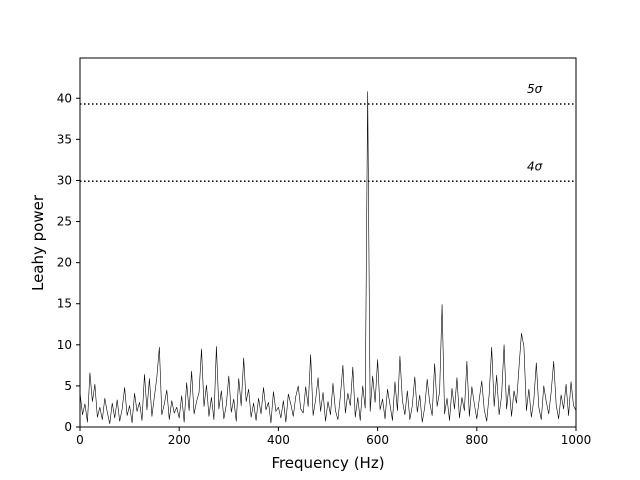 Image resolution: width=640 pixels, height=480 pixels. Describe the element at coordinates (535, 89) in the screenshot. I see `threshold-label: 5σ` at that location.